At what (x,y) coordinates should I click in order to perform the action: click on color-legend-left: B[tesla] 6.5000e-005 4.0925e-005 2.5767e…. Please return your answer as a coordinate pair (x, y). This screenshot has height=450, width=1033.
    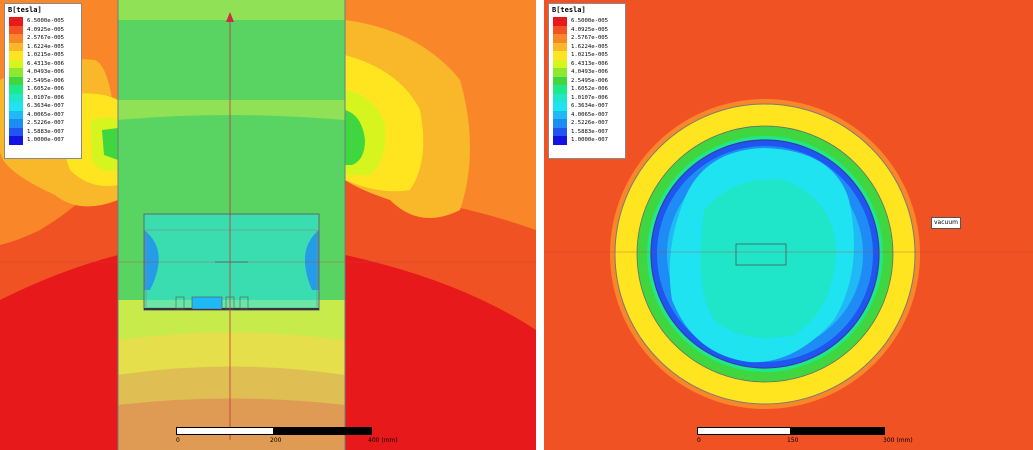
    Looking at the image, I should click on (43, 81).